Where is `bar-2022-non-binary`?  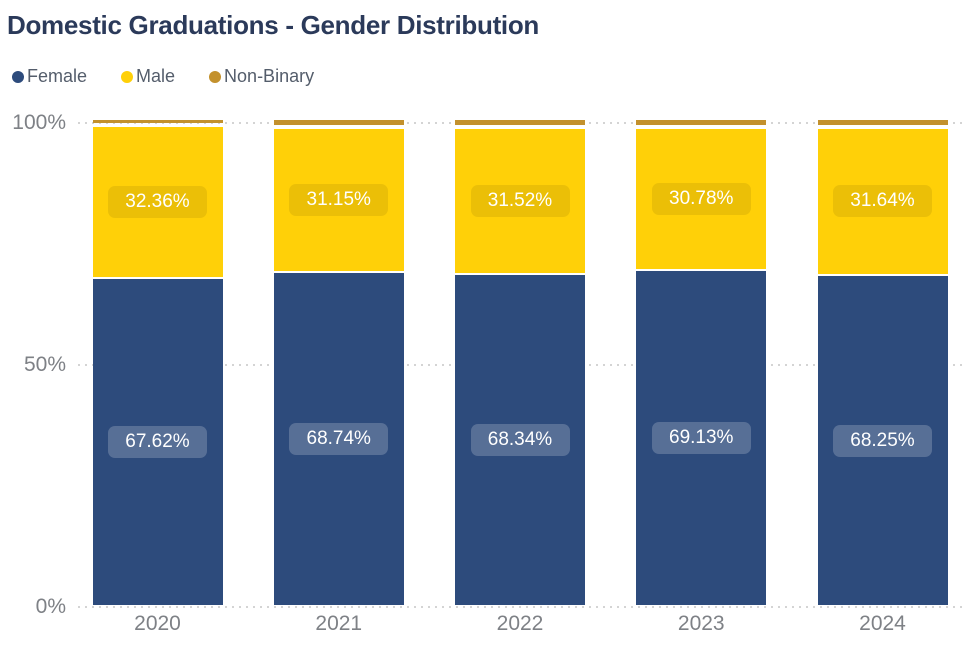 bar-2022-non-binary is located at coordinates (520, 122).